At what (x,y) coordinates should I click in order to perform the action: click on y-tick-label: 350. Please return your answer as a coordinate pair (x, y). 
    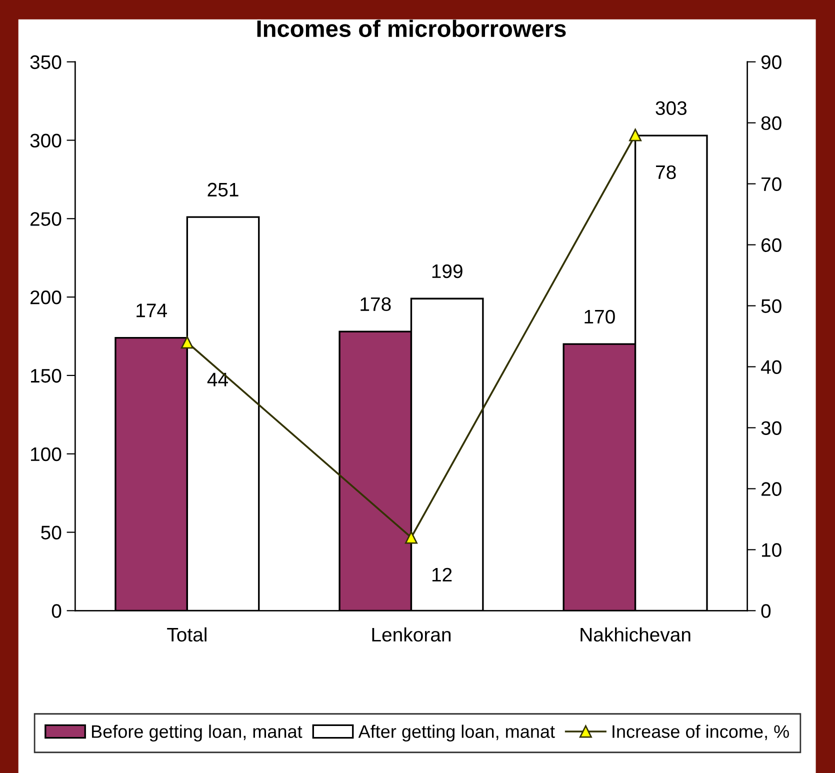
    Looking at the image, I should click on (46, 62).